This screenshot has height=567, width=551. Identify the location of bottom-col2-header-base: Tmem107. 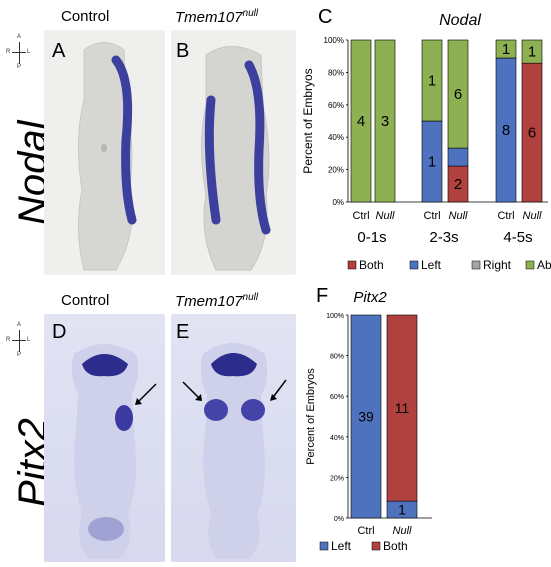
(209, 301).